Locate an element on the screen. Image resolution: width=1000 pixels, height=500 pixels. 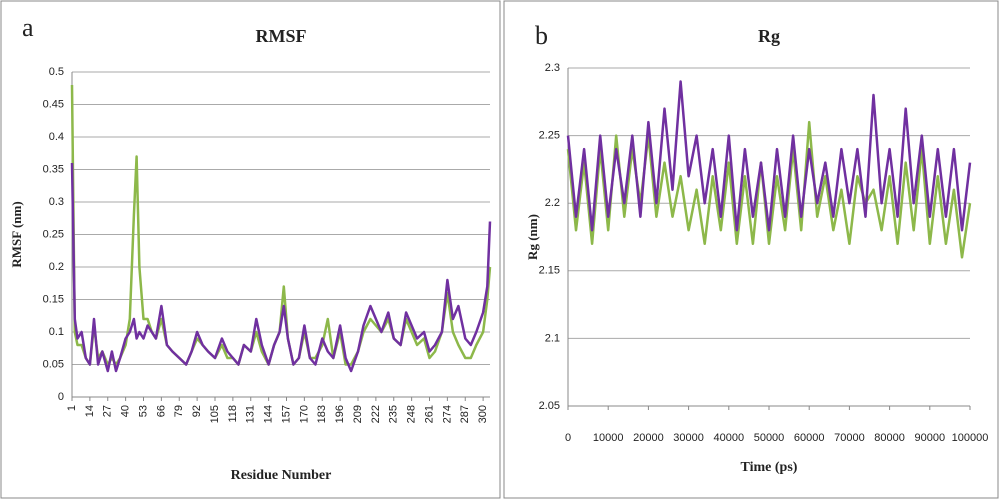
x-tick-label: 20000 is located at coordinates (648, 438).